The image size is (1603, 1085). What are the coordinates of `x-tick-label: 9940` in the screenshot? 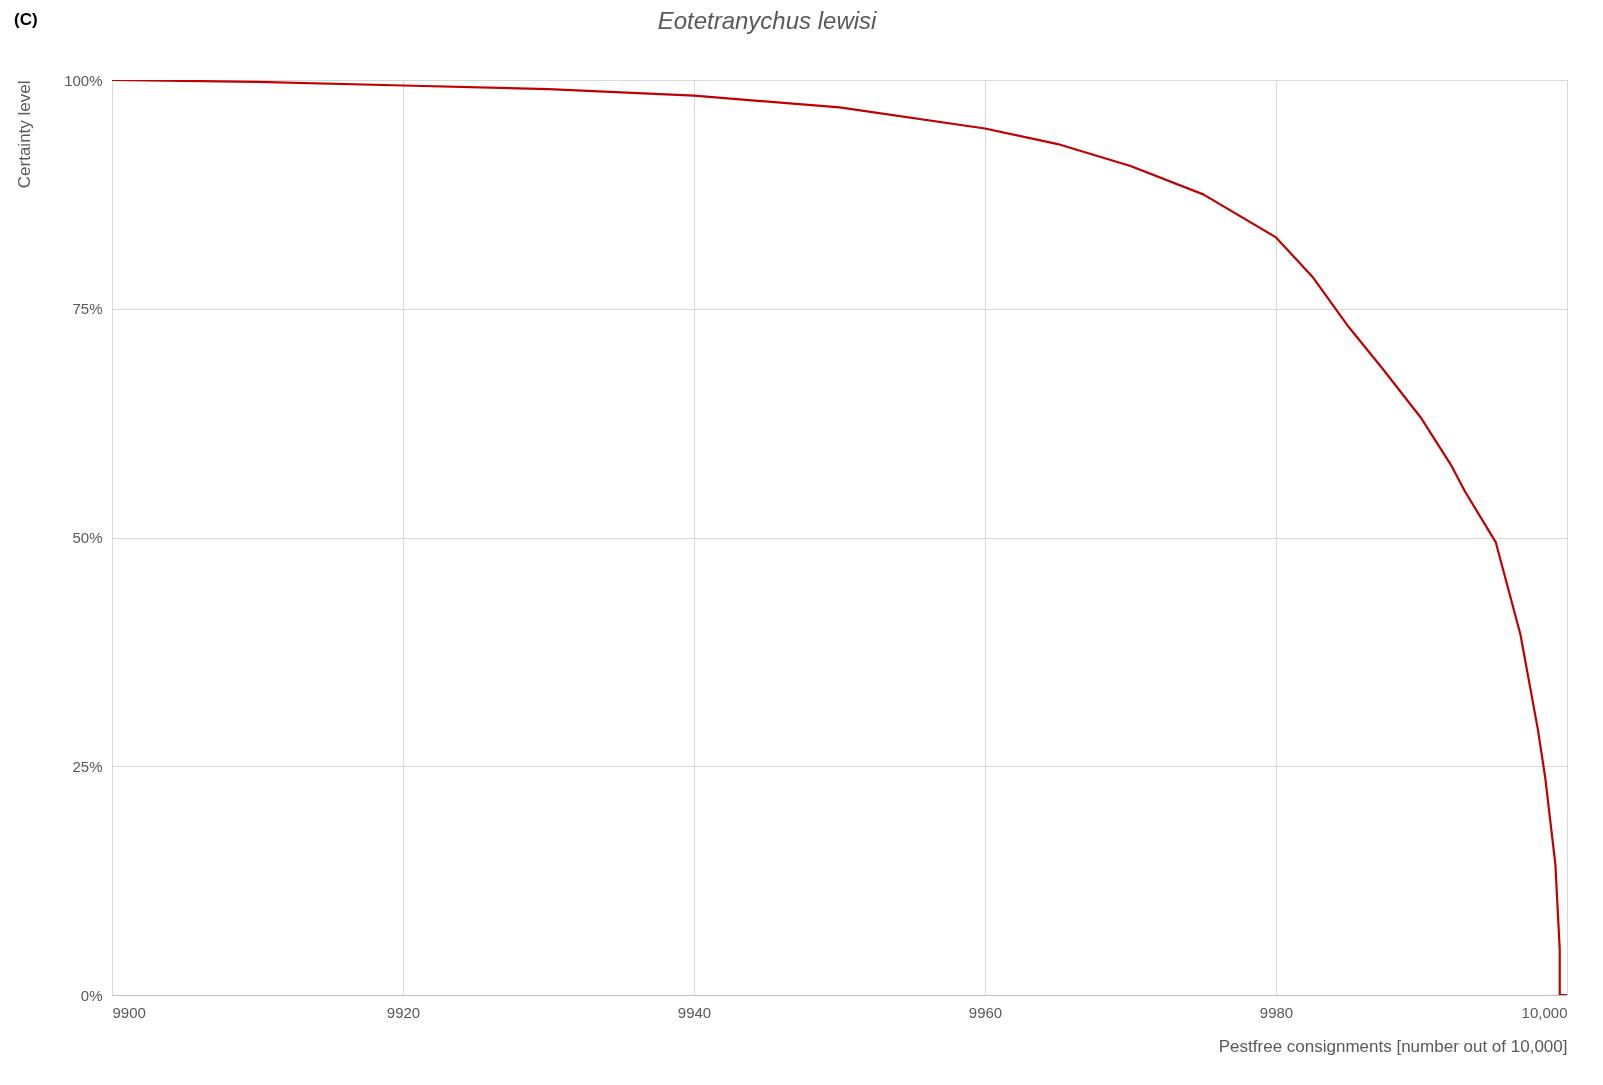 It's located at (694, 1012).